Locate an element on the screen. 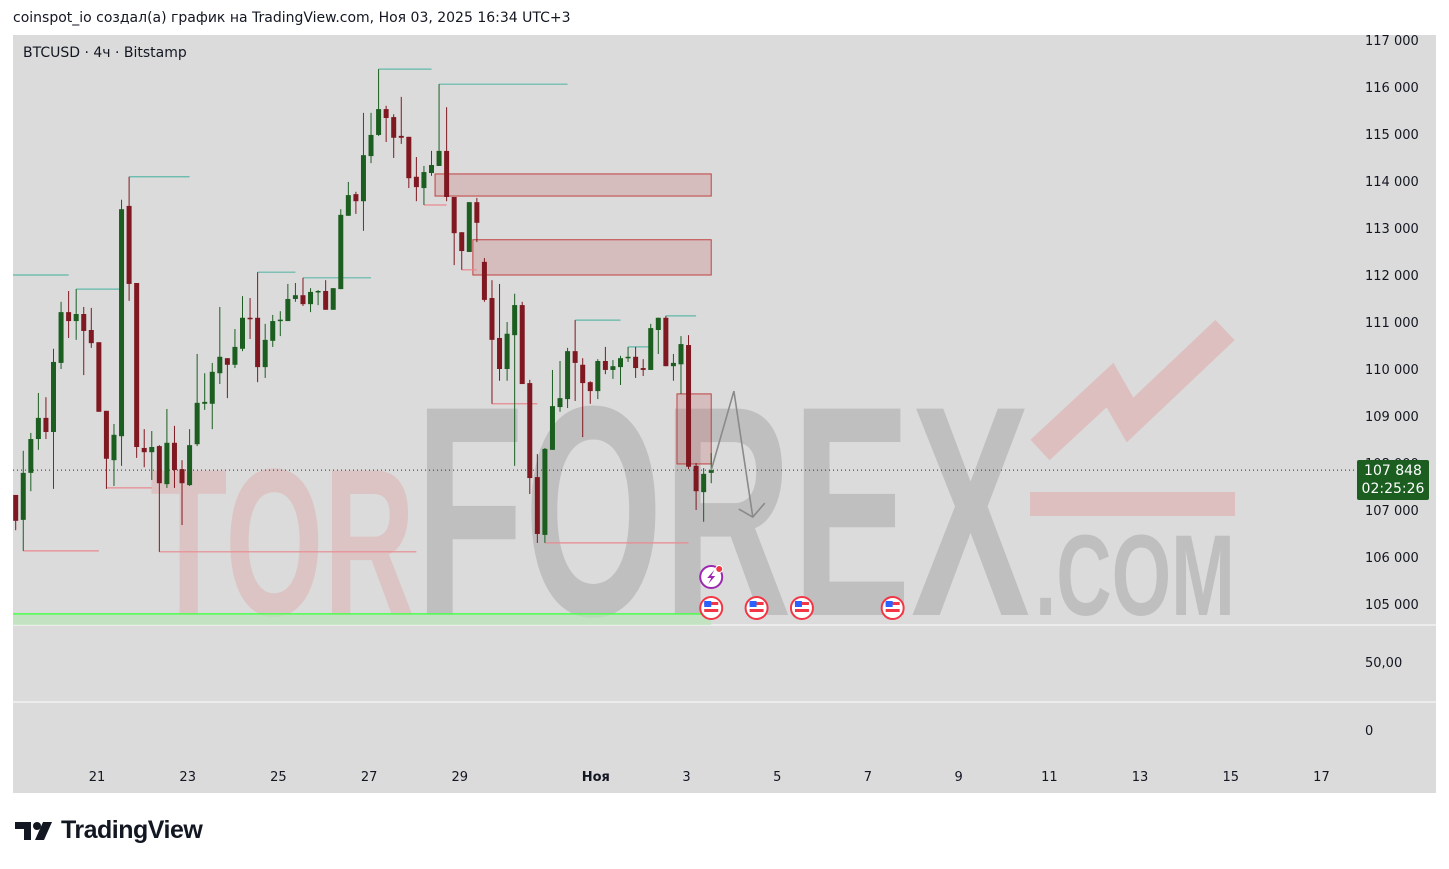  price-axis-label: 109 000 is located at coordinates (1392, 417).